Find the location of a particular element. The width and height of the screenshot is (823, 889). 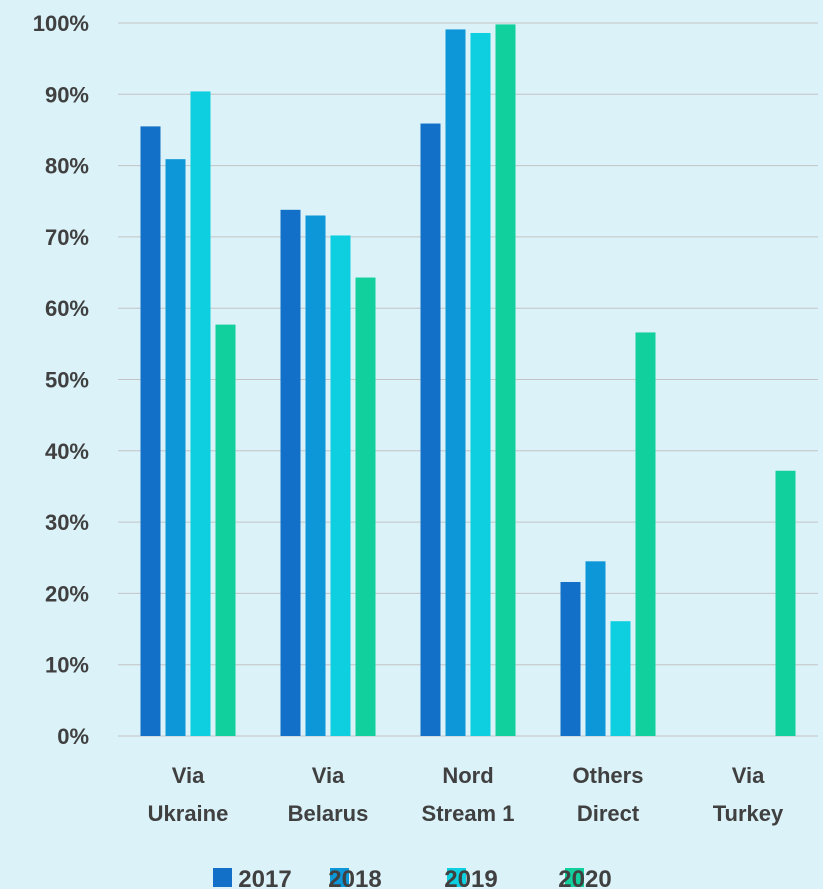

y-tick-label: 10% is located at coordinates (67, 665).